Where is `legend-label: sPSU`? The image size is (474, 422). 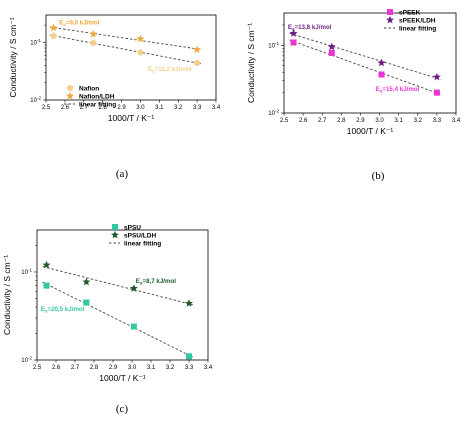
legend-label: sPSU is located at coordinates (132, 227).